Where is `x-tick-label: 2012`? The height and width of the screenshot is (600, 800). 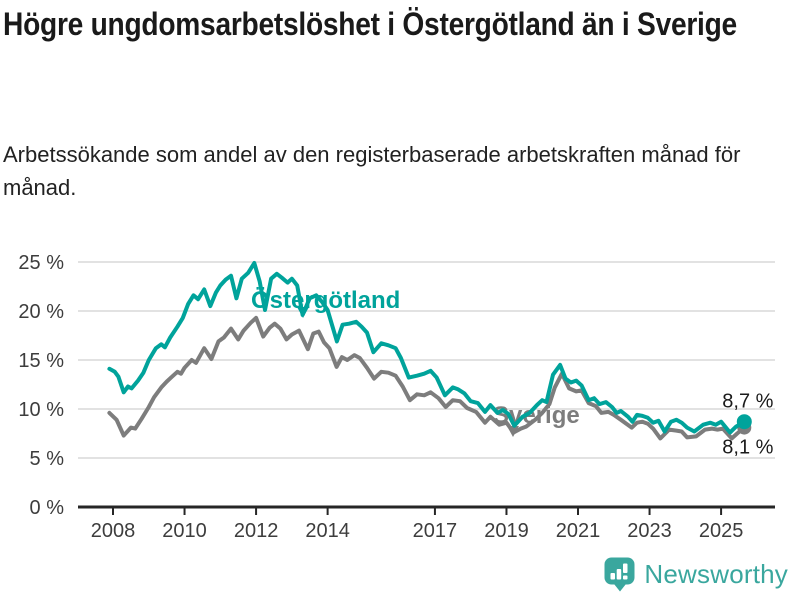
x-tick-label: 2012 is located at coordinates (256, 531).